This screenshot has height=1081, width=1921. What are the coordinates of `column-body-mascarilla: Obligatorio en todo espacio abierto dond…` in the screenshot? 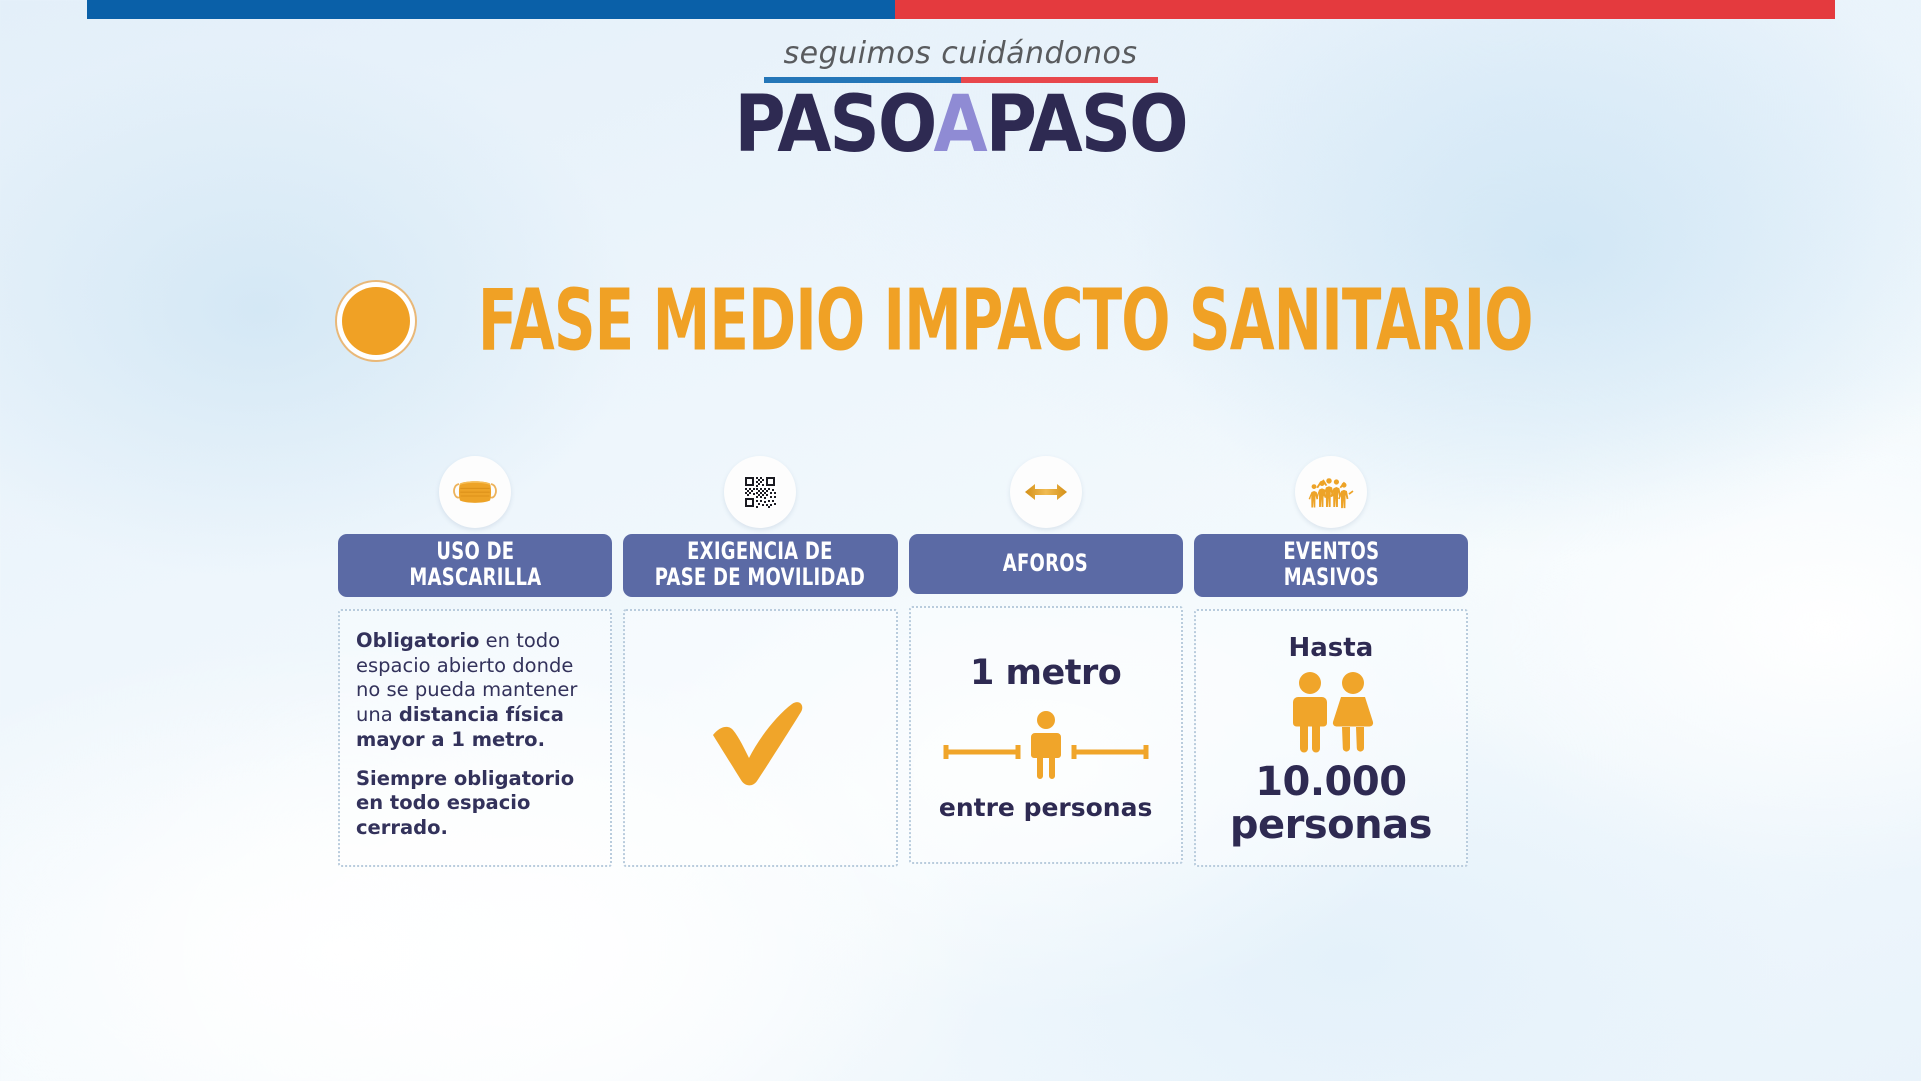 It's located at (475, 737).